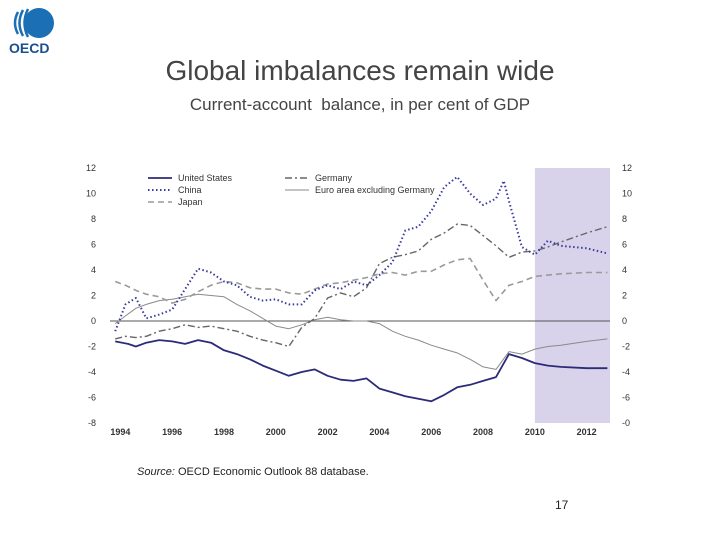 The width and height of the screenshot is (720, 540). What do you see at coordinates (92, 398) in the screenshot?
I see `y-tick-label-left: -6` at bounding box center [92, 398].